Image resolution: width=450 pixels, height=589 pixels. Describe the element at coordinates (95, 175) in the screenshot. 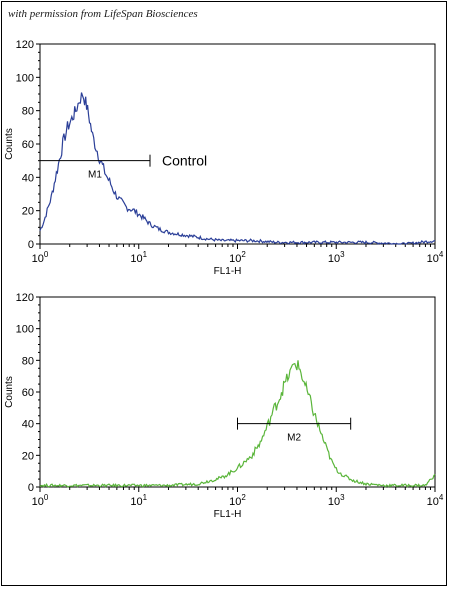

I see `gate-label: M1` at that location.